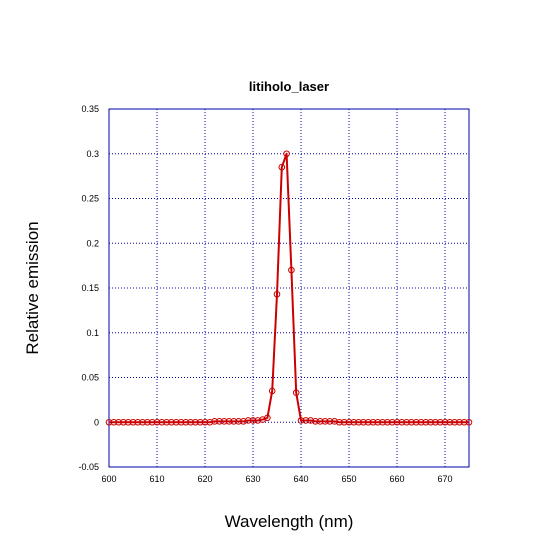 This screenshot has width=540, height=545. Describe the element at coordinates (108, 479) in the screenshot. I see `x-tick-label: 600` at that location.